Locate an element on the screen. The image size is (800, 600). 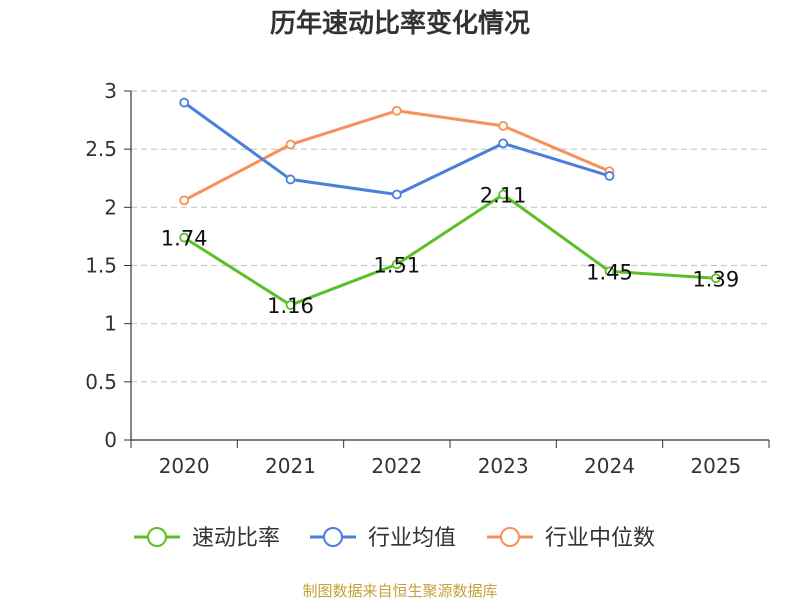
x-tick-label: 2025 is located at coordinates (715, 466).